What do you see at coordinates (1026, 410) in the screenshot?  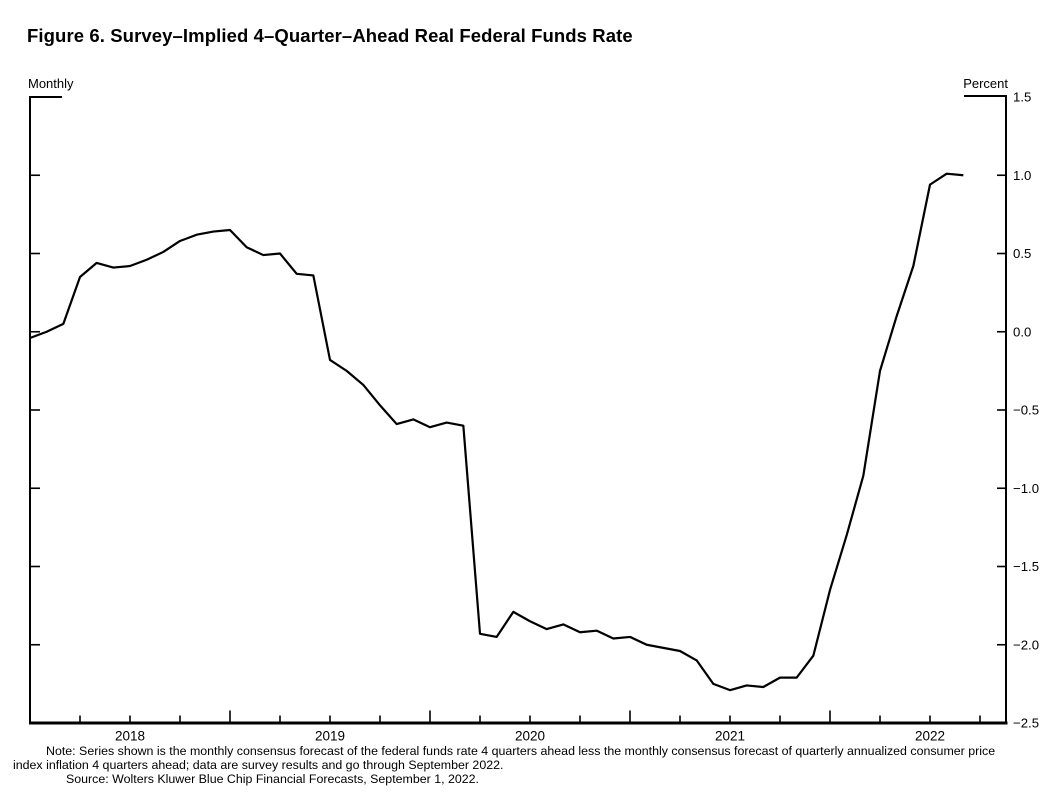 I see `y-tick-label: −0.5` at bounding box center [1026, 410].